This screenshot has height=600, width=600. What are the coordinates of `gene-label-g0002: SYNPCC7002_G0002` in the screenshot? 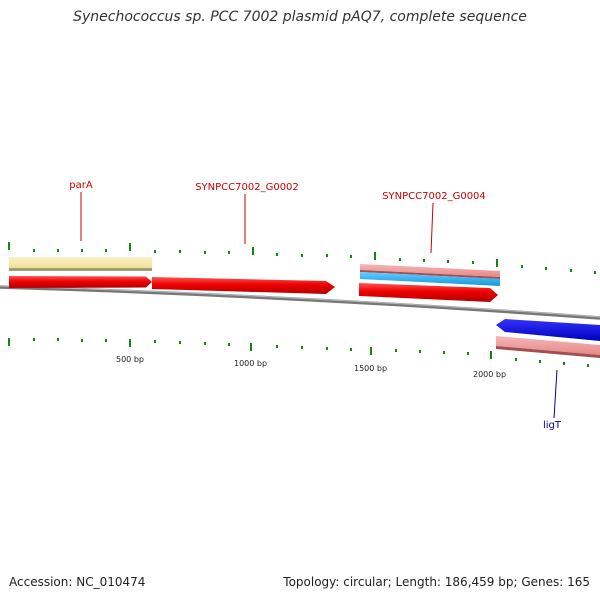 It's located at (247, 187).